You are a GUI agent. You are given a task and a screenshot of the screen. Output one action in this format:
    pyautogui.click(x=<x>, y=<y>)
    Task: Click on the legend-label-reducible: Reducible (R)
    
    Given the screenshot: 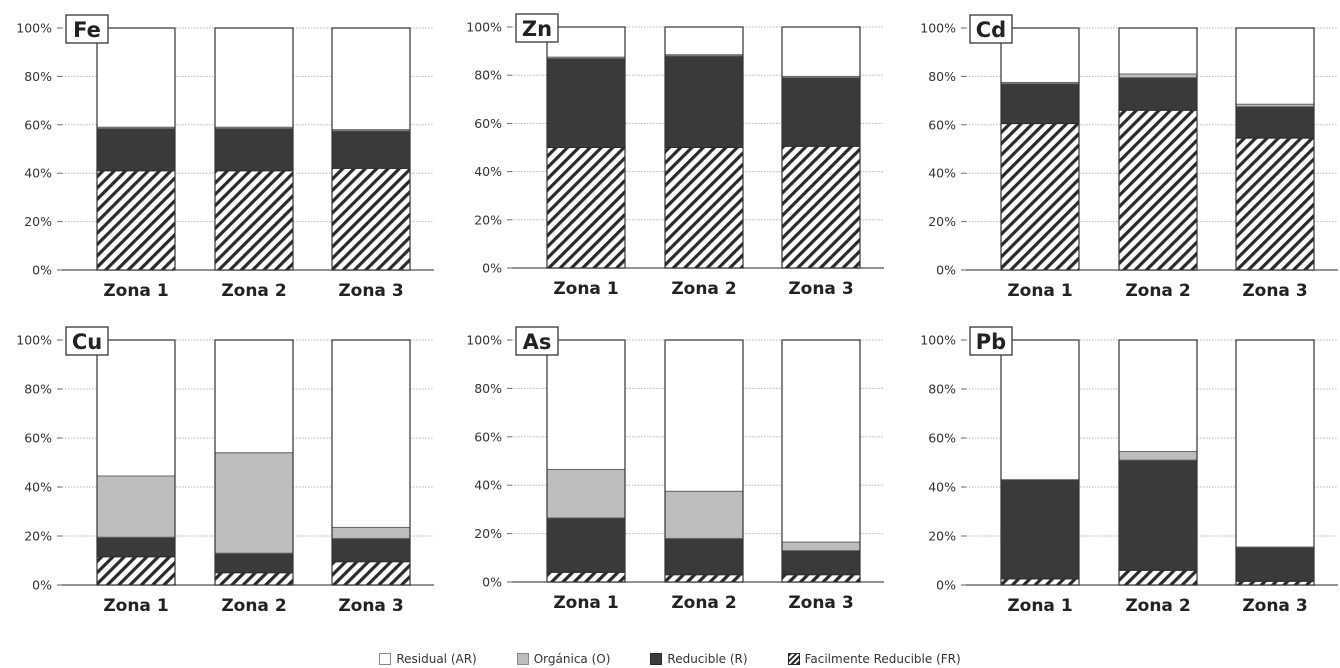 What is the action you would take?
    pyautogui.click(x=707, y=659)
    